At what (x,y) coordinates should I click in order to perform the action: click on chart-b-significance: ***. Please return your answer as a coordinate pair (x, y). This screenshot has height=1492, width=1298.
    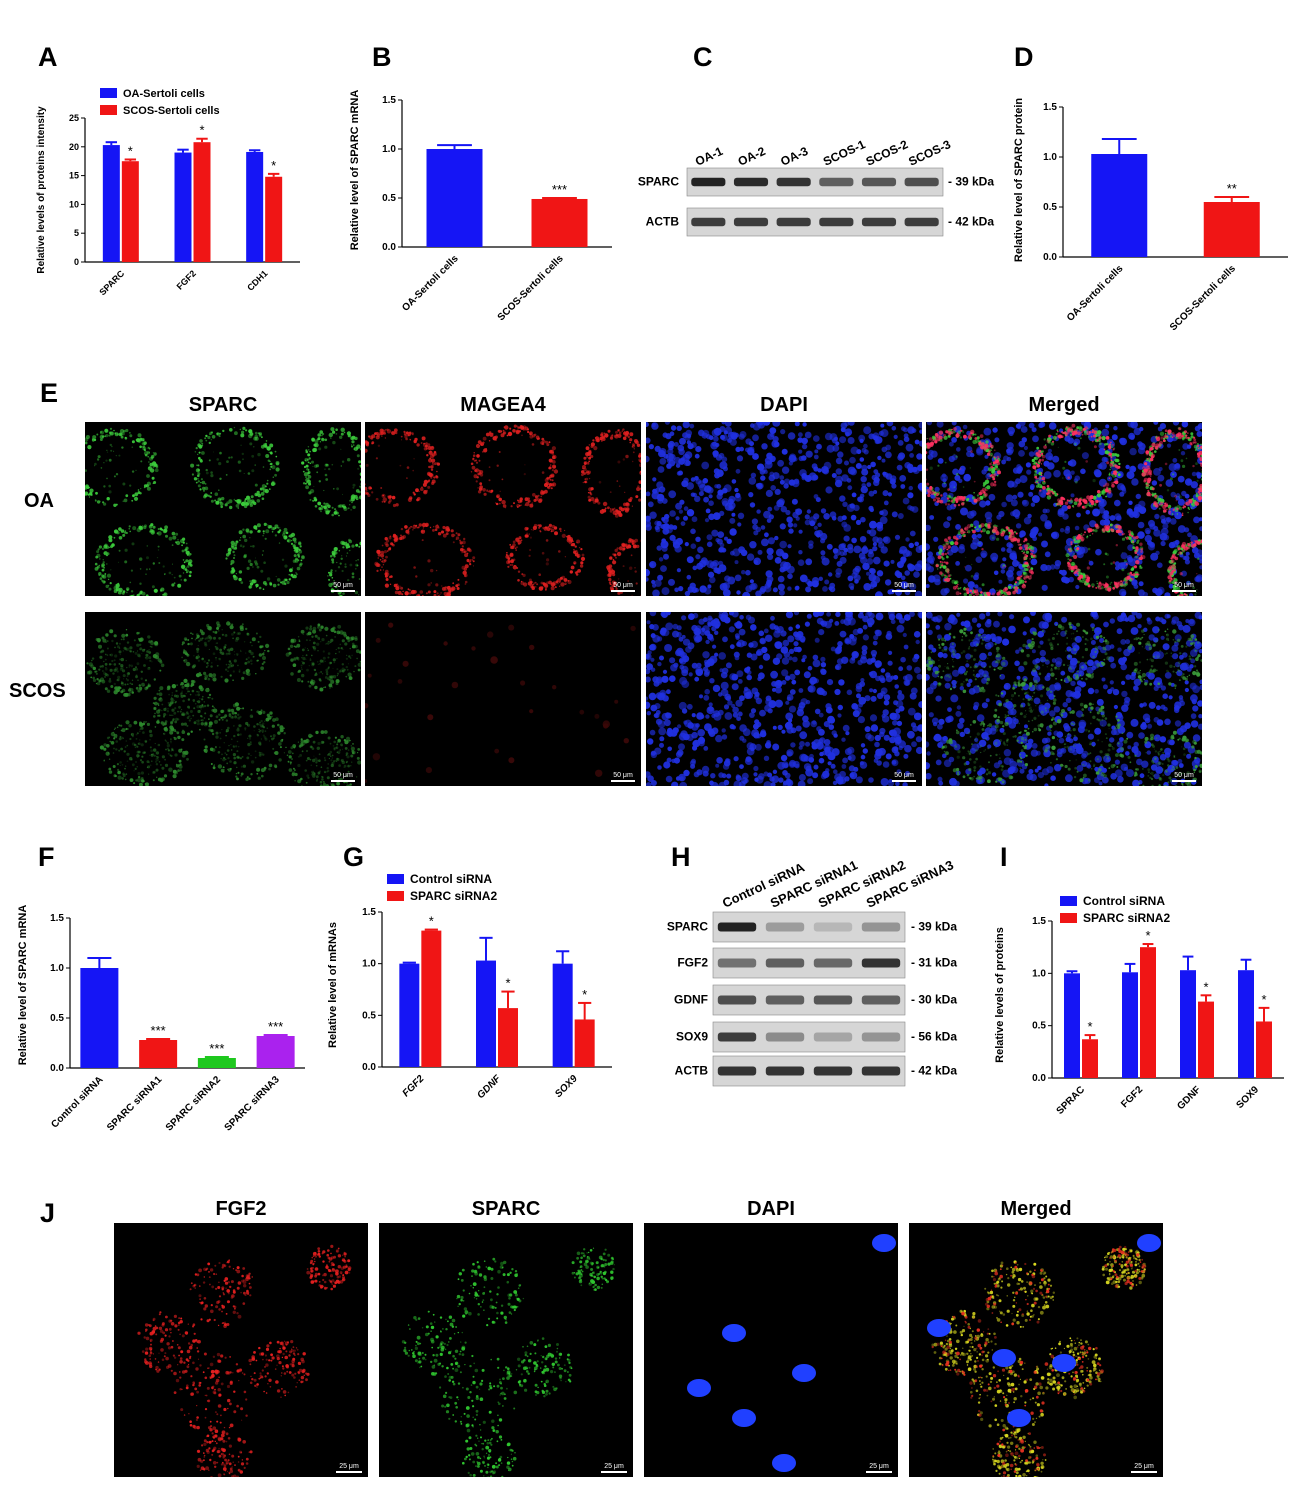
    Looking at the image, I should click on (559, 189).